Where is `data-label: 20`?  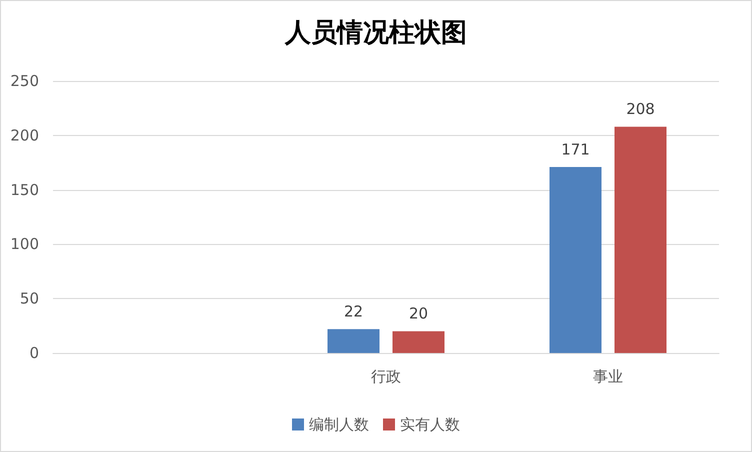
data-label: 20 is located at coordinates (418, 313).